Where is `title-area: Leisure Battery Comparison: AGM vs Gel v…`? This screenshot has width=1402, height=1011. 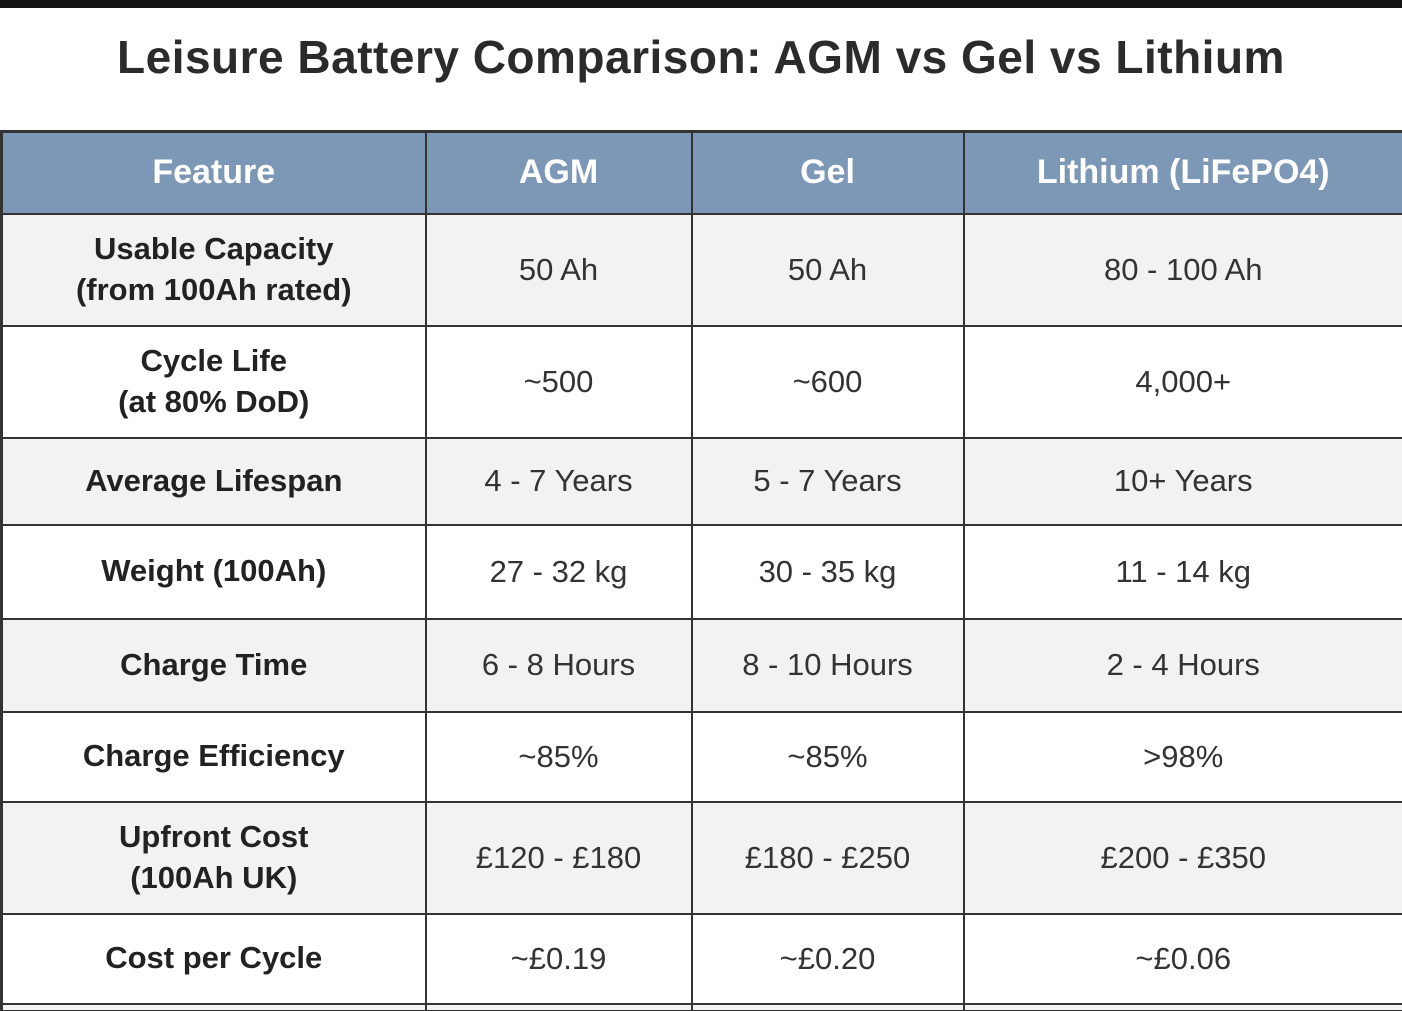 title-area: Leisure Battery Comparison: AGM vs Gel v… is located at coordinates (701, 69).